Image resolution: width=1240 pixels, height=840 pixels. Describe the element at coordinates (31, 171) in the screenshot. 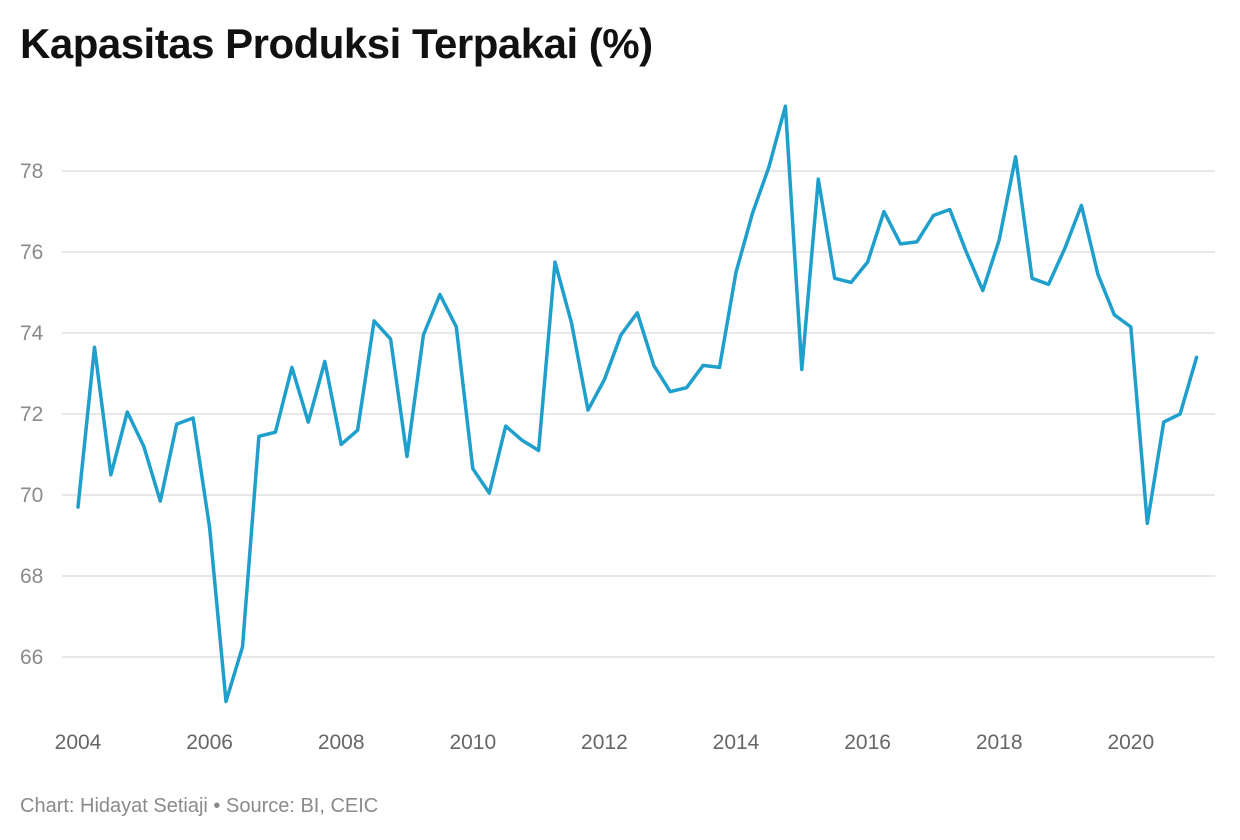

I see `y-tick-label: 78` at that location.